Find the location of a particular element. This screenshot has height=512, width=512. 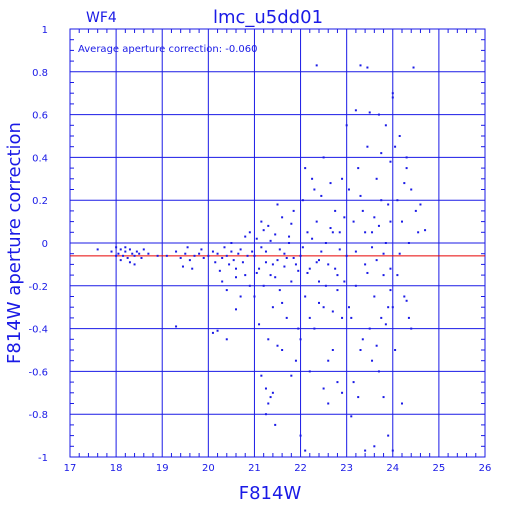

x-tick-label: 18 is located at coordinates (116, 468).